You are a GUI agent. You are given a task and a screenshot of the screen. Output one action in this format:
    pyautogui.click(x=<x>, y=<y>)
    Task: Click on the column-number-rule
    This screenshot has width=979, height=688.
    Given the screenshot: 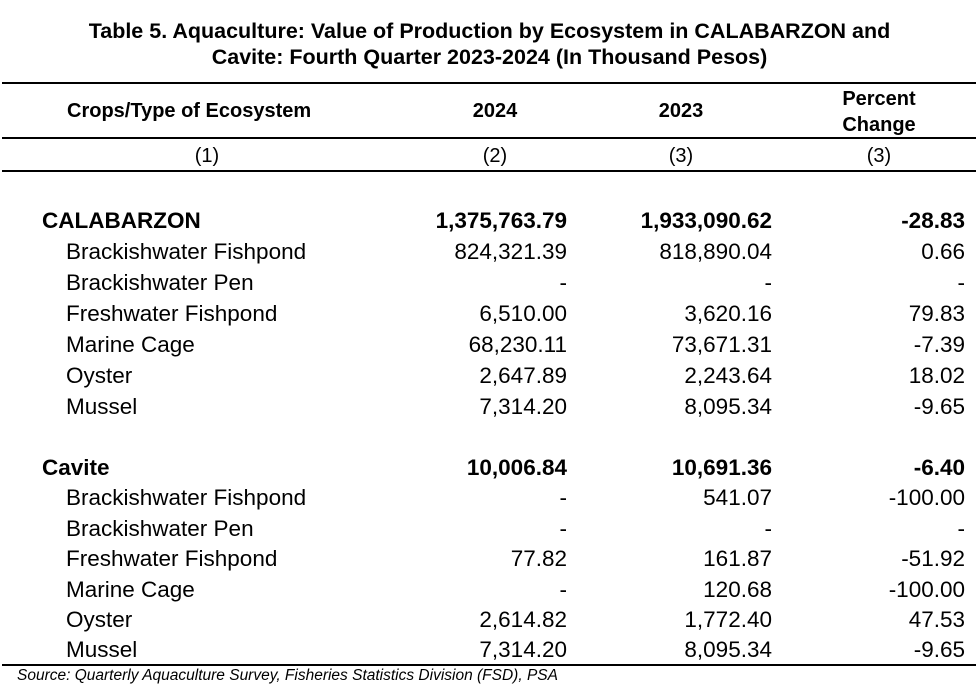 What is the action you would take?
    pyautogui.click(x=489, y=171)
    